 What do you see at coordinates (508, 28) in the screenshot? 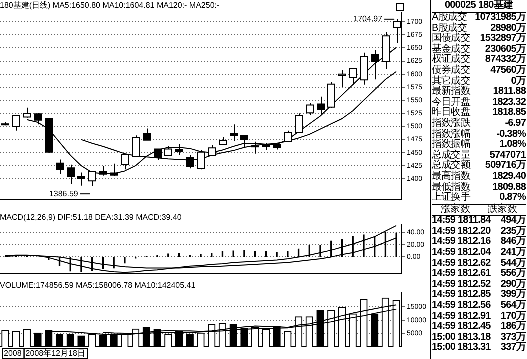
I see `text: 28980万` at bounding box center [508, 28].